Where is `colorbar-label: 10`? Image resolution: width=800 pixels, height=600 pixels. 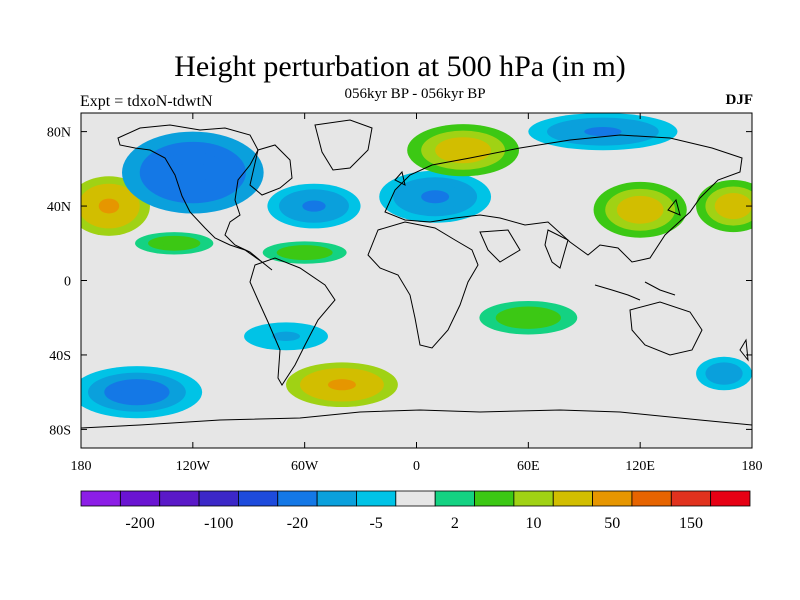 colorbar-label: 10 is located at coordinates (534, 523).